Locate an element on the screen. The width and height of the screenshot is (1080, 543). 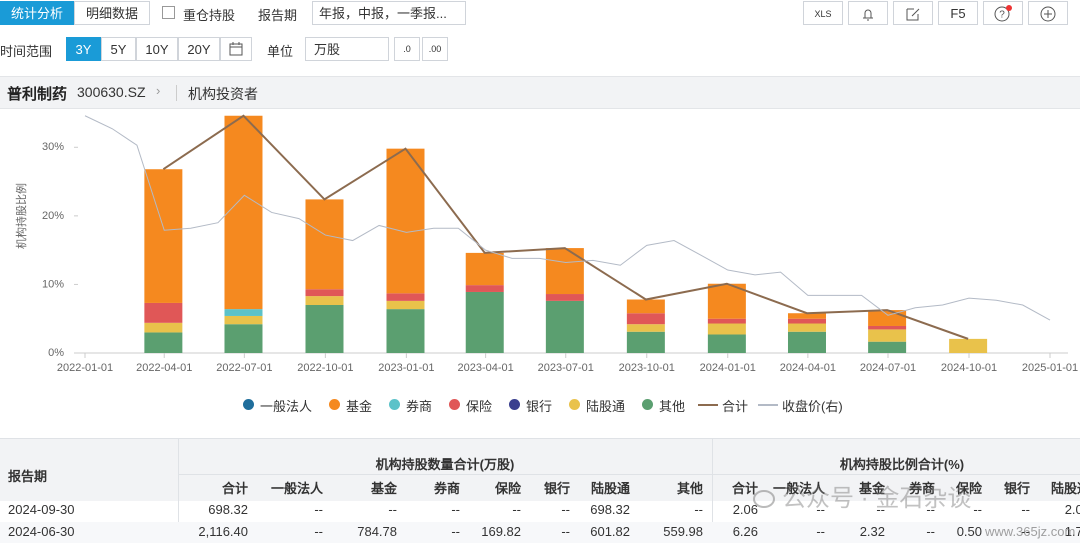
bell-button is located at coordinates (868, 13).